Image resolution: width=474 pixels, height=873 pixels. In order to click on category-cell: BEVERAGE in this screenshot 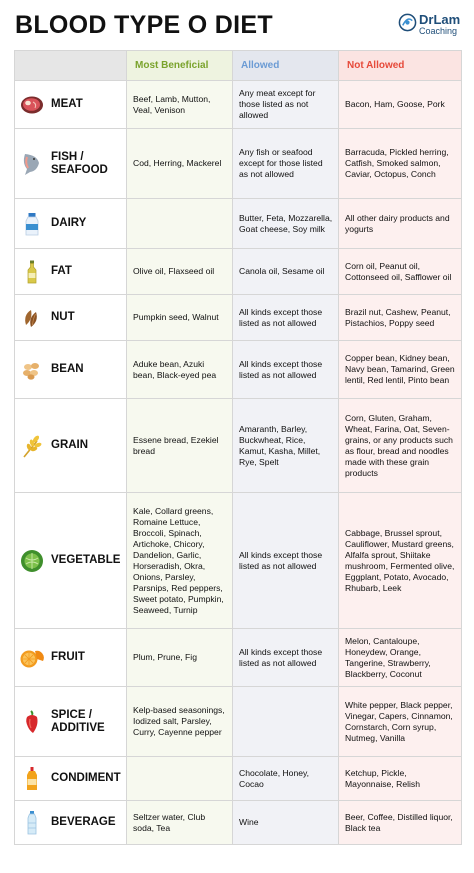, I will do `click(70, 822)`.